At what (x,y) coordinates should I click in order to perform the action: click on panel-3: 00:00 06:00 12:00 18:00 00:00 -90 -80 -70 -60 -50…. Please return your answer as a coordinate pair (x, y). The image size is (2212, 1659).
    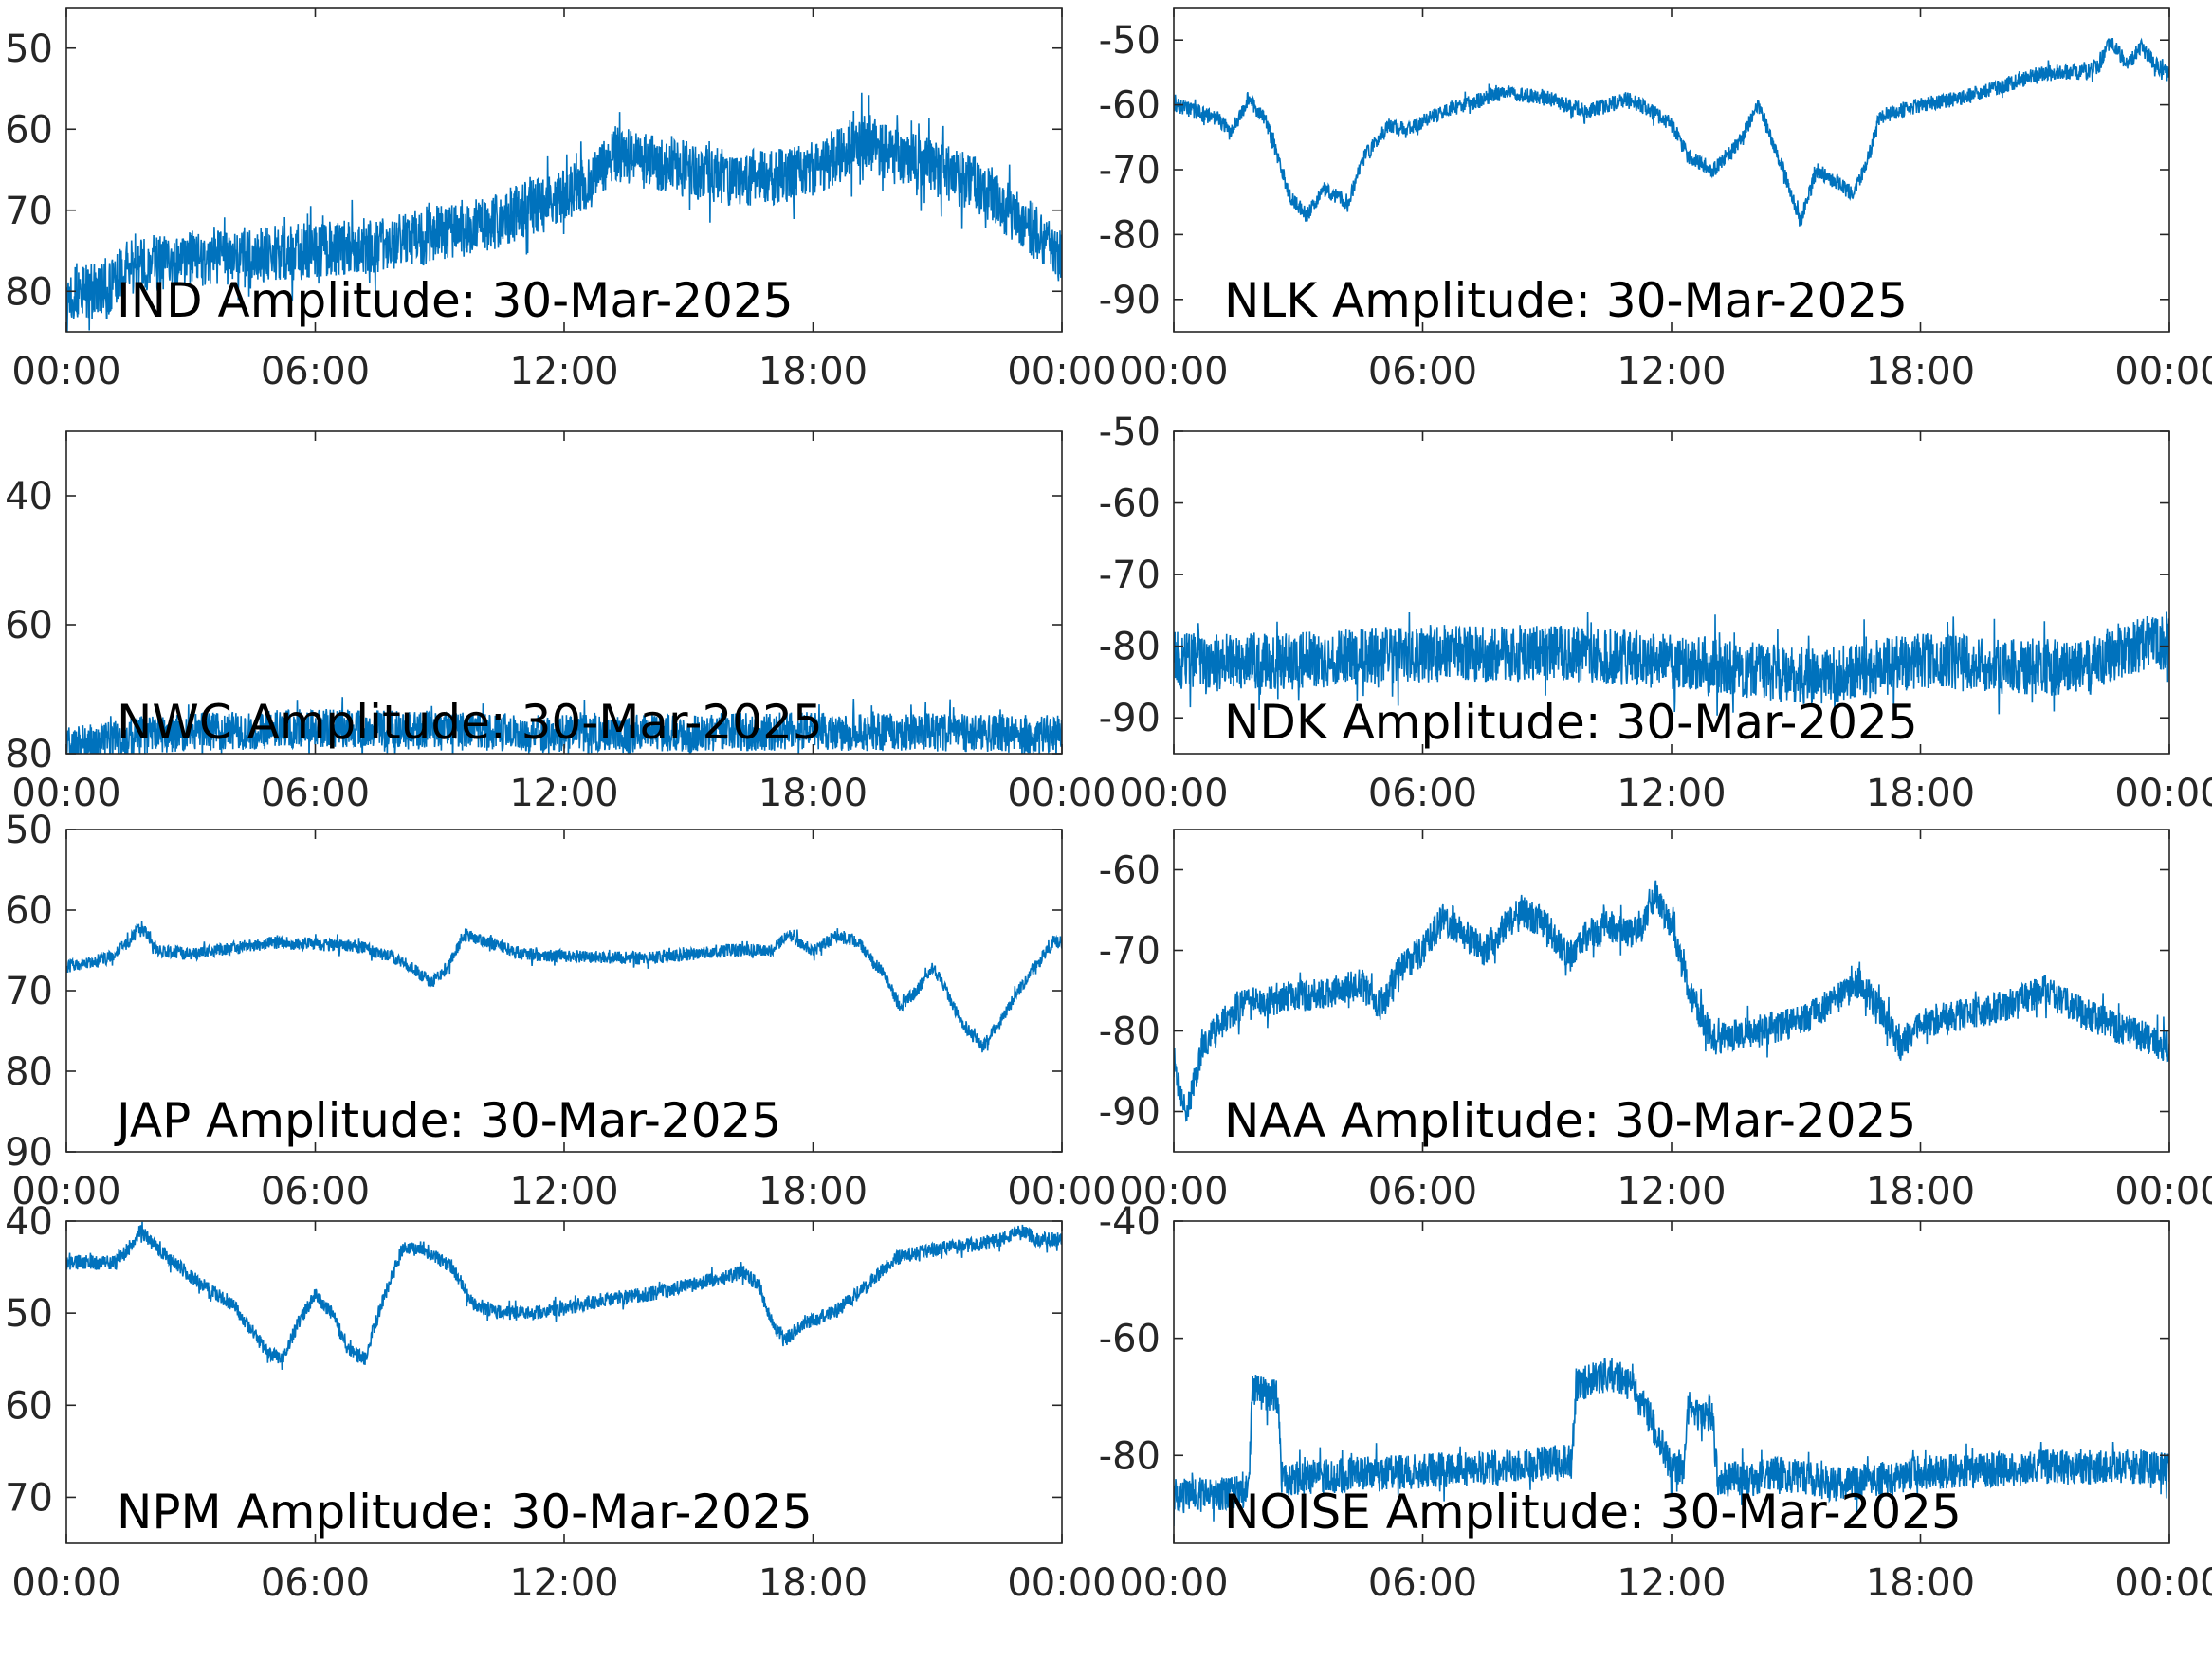
    Looking at the image, I should click on (1655, 612).